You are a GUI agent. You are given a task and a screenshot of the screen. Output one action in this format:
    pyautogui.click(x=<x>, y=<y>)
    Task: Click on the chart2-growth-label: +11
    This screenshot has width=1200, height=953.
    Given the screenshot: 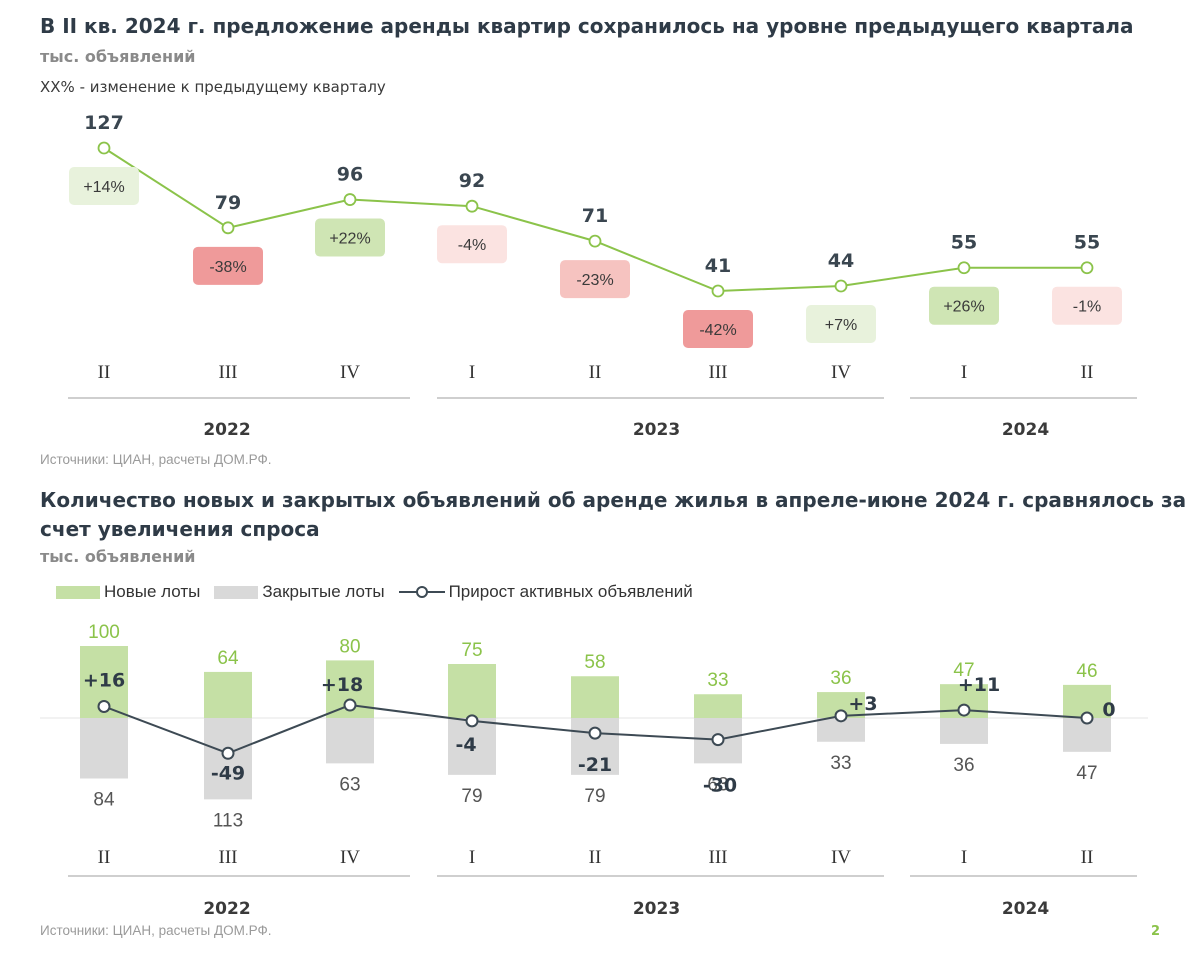 What is the action you would take?
    pyautogui.click(x=979, y=685)
    